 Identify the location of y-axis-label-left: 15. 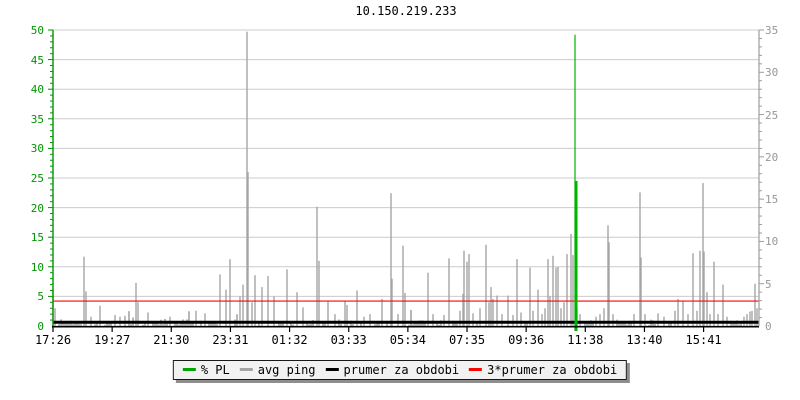
(37, 238).